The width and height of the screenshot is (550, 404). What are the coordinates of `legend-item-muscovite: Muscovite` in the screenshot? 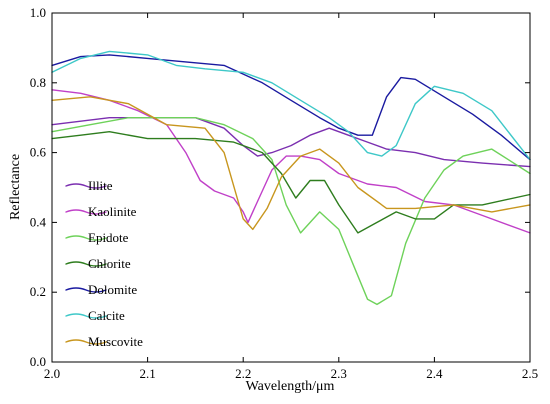 It's located at (104, 341).